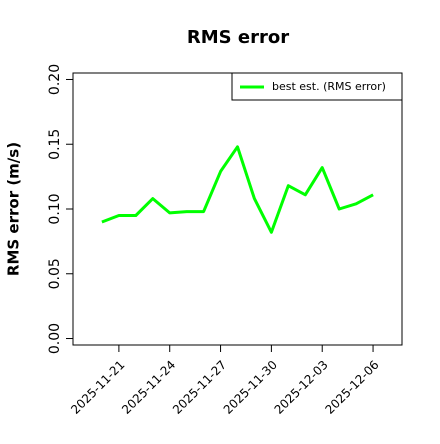 This screenshot has width=440, height=444. Describe the element at coordinates (301, 387) in the screenshot. I see `x-tick-label: 2025-12-03` at that location.